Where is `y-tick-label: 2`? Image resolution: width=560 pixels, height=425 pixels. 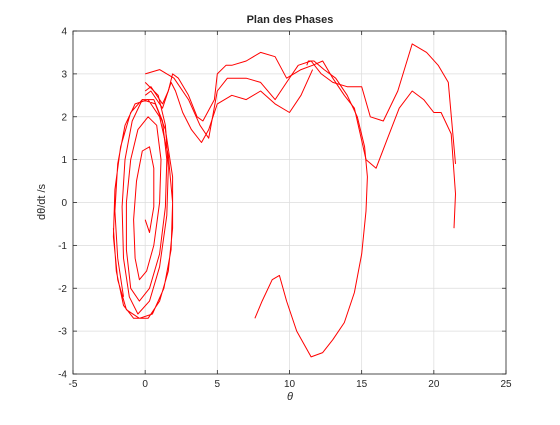 y-tick-label: 2 is located at coordinates (64, 117).